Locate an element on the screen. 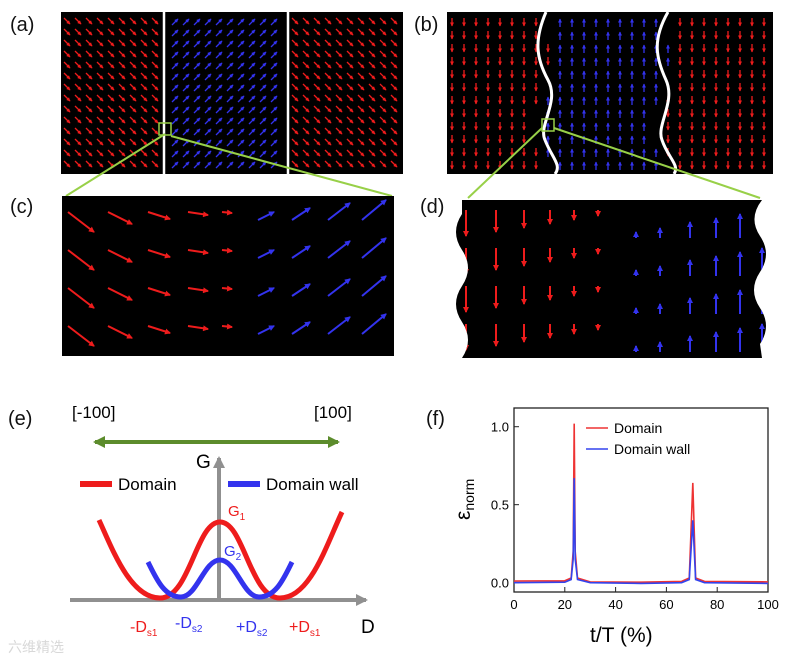  panel-d-background is located at coordinates (611, 279).